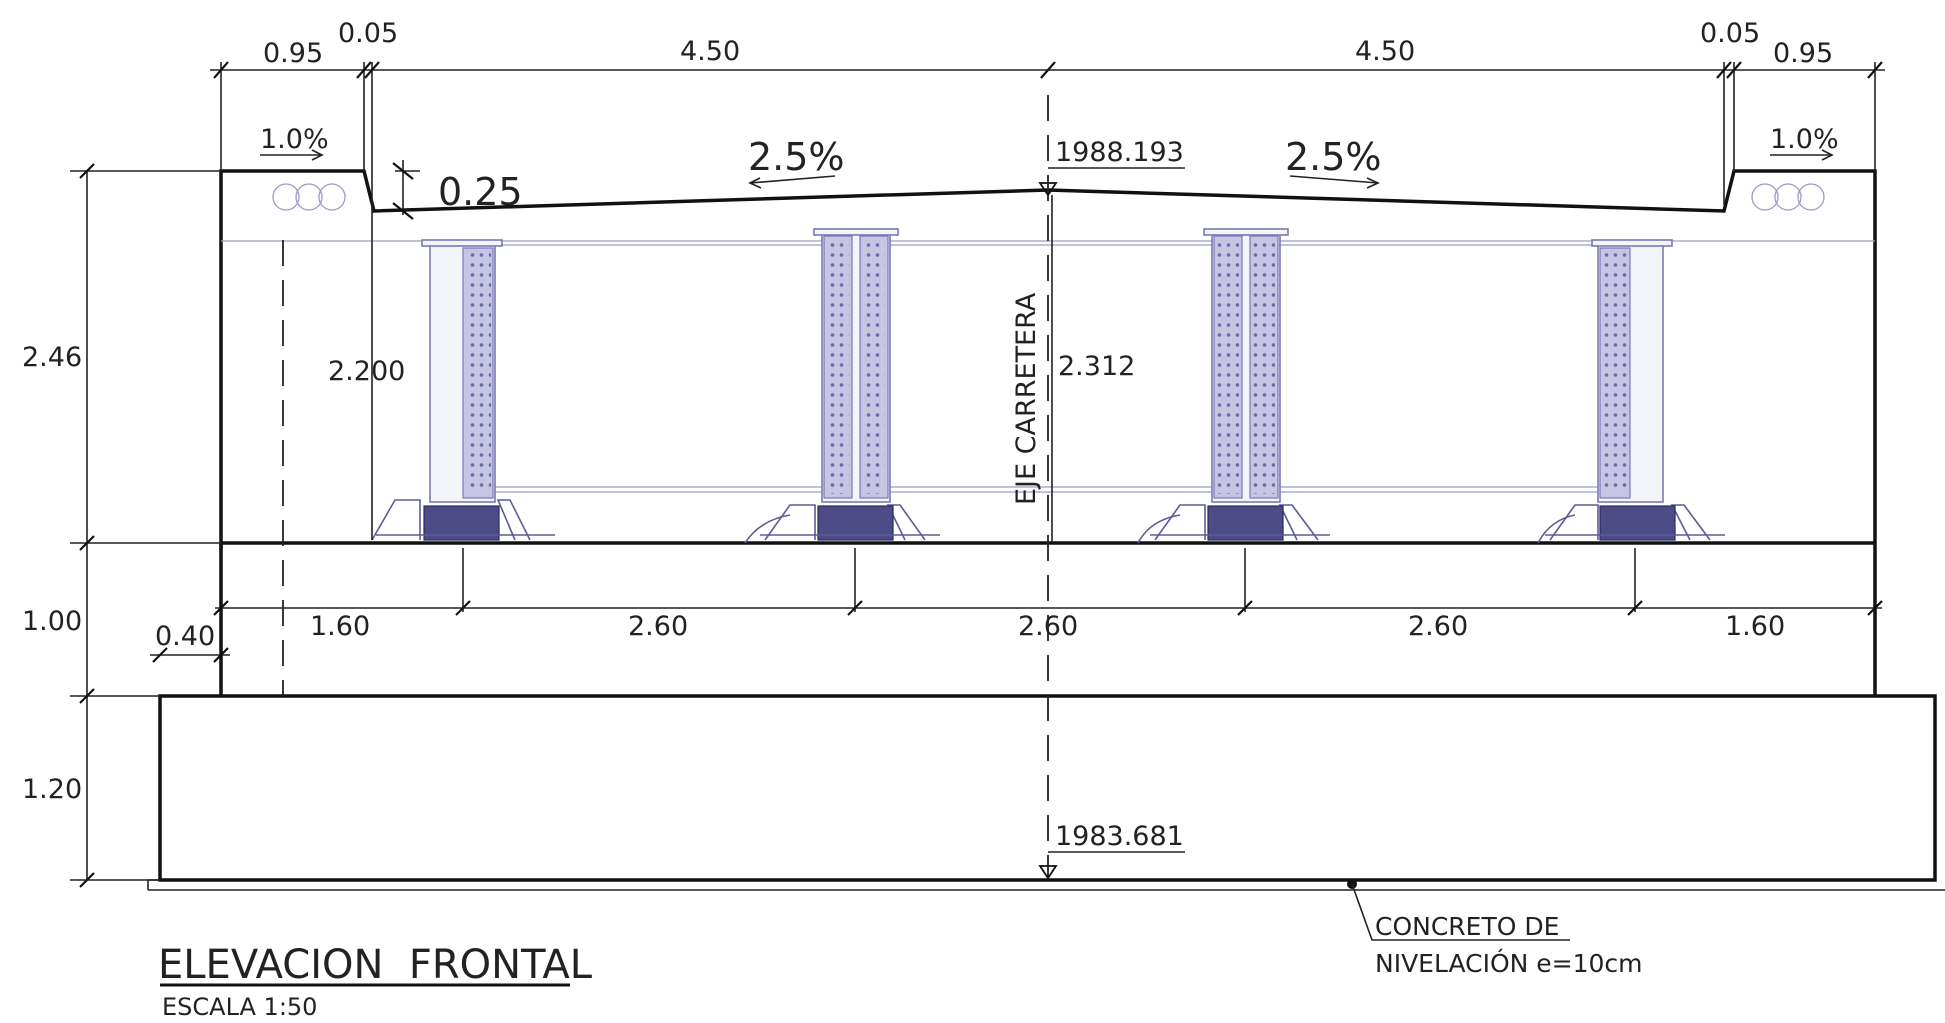 The image size is (1945, 1023). What do you see at coordinates (406, 190) in the screenshot?
I see `curb-dimension-line` at bounding box center [406, 190].